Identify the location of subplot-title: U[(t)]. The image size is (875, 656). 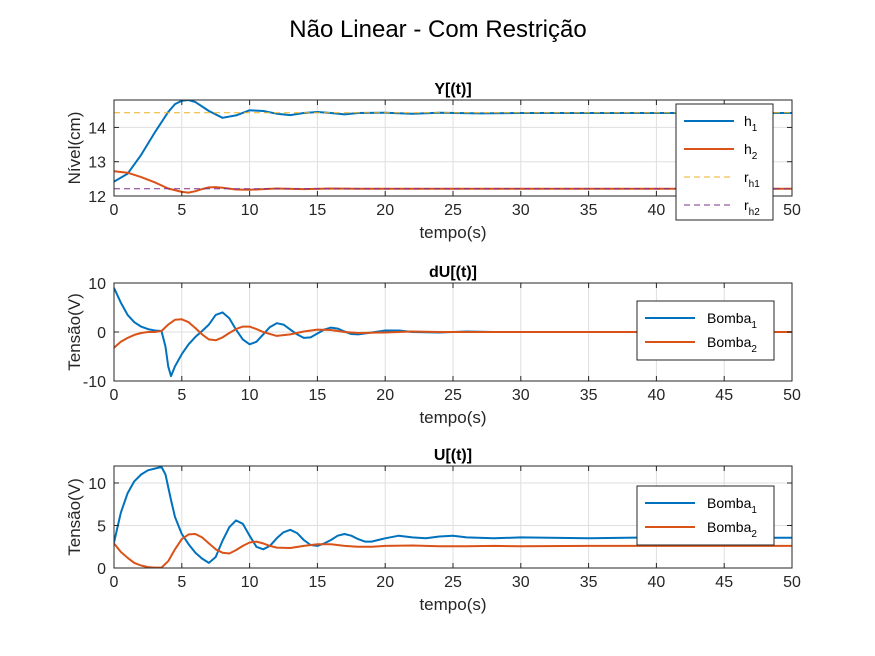
(453, 455).